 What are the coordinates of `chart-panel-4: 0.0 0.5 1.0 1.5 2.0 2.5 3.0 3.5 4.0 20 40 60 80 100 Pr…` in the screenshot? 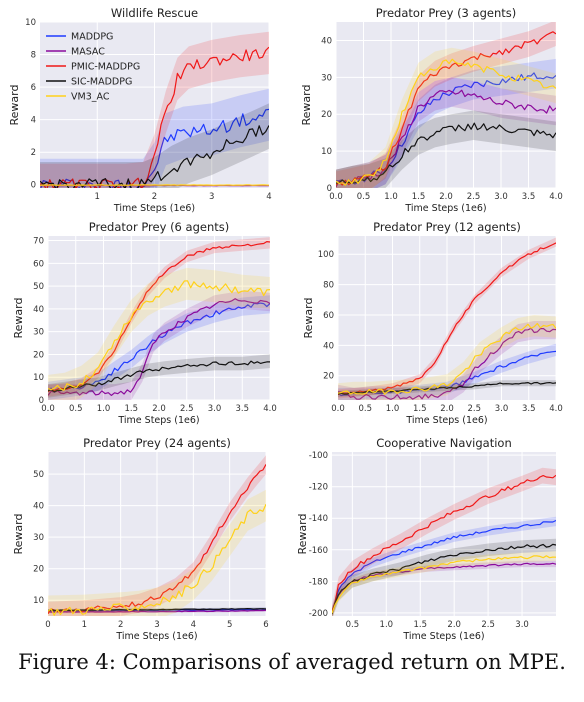 It's located at (432, 323).